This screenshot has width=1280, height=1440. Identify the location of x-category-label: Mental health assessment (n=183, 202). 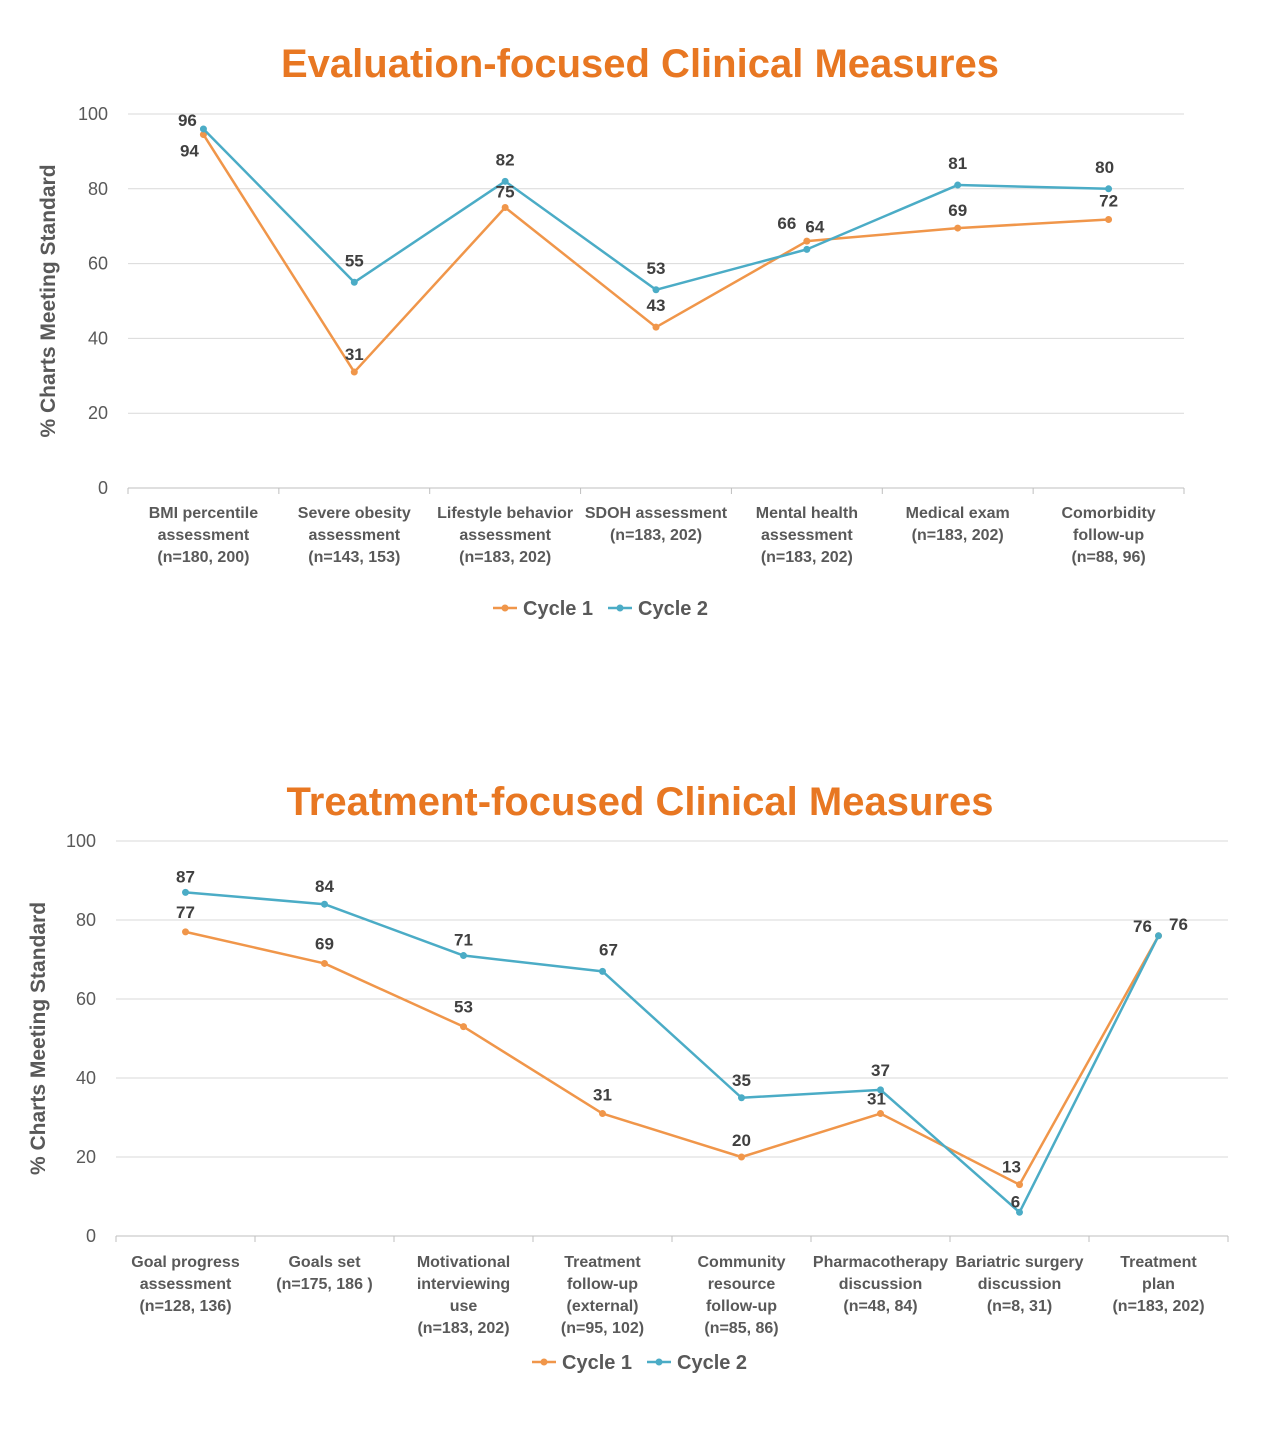
(807, 535).